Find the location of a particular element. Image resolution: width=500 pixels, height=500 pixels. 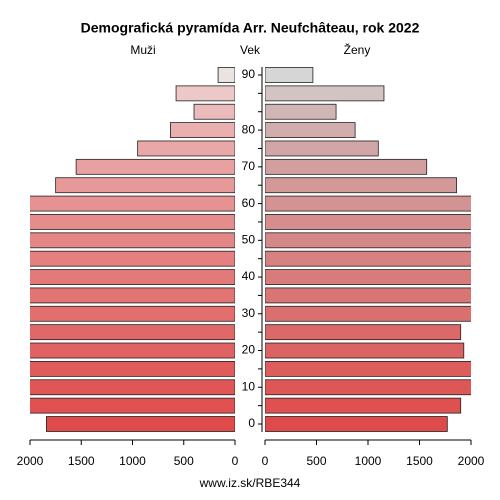

x-tick-label-right: 500 is located at coordinates (316, 461).